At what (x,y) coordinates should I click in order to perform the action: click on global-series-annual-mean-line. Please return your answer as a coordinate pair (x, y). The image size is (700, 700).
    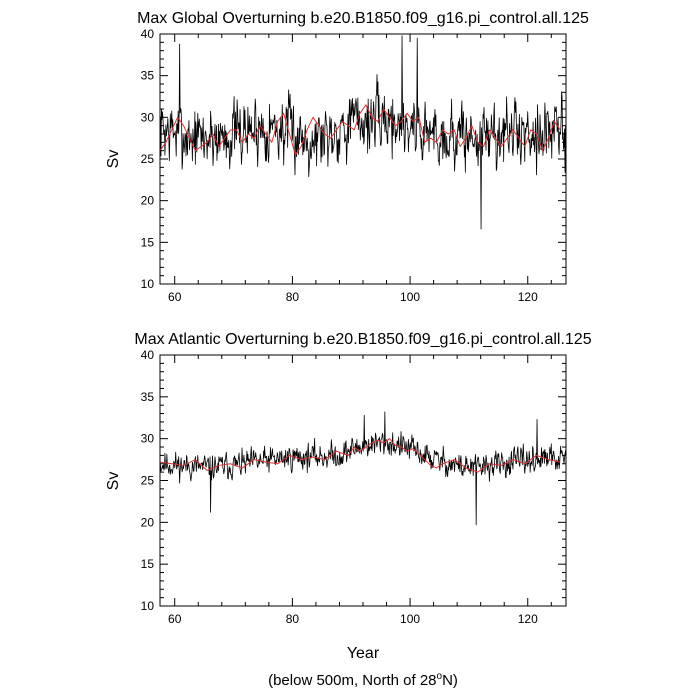
    Looking at the image, I should click on (360, 130).